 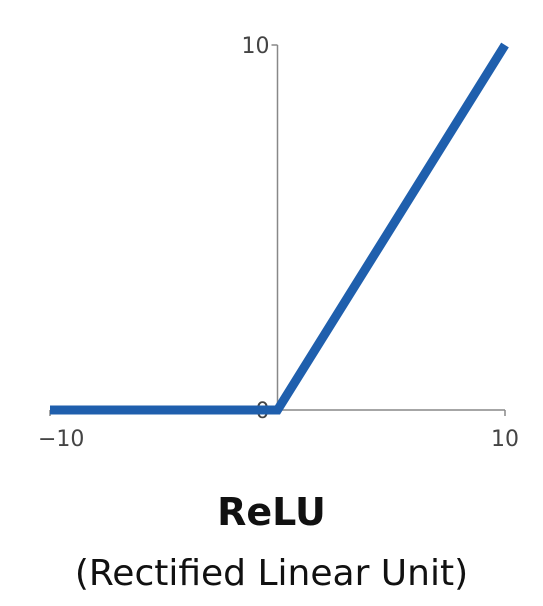 What do you see at coordinates (271, 573) in the screenshot?
I see `chart-subtitle: (Rectified Linear Unit)` at bounding box center [271, 573].